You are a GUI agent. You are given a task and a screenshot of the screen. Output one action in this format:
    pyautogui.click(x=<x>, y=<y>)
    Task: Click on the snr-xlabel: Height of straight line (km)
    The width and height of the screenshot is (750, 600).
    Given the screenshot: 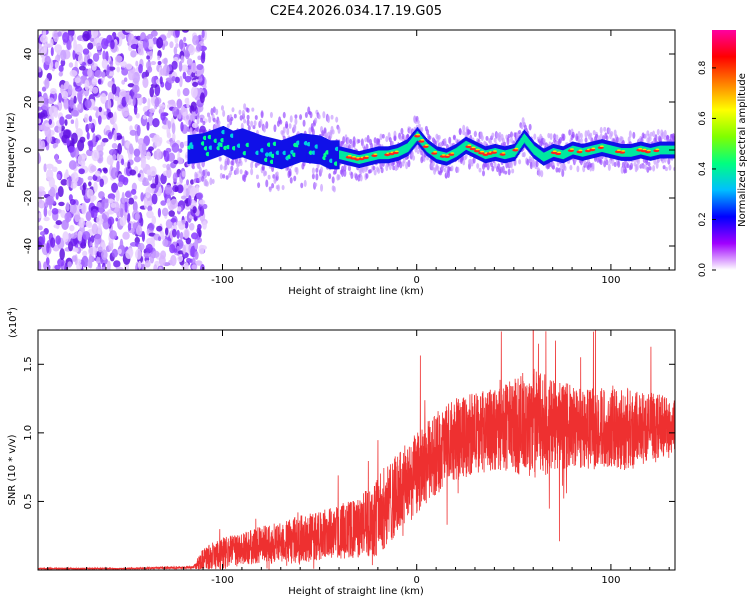 What is the action you would take?
    pyautogui.click(x=356, y=591)
    